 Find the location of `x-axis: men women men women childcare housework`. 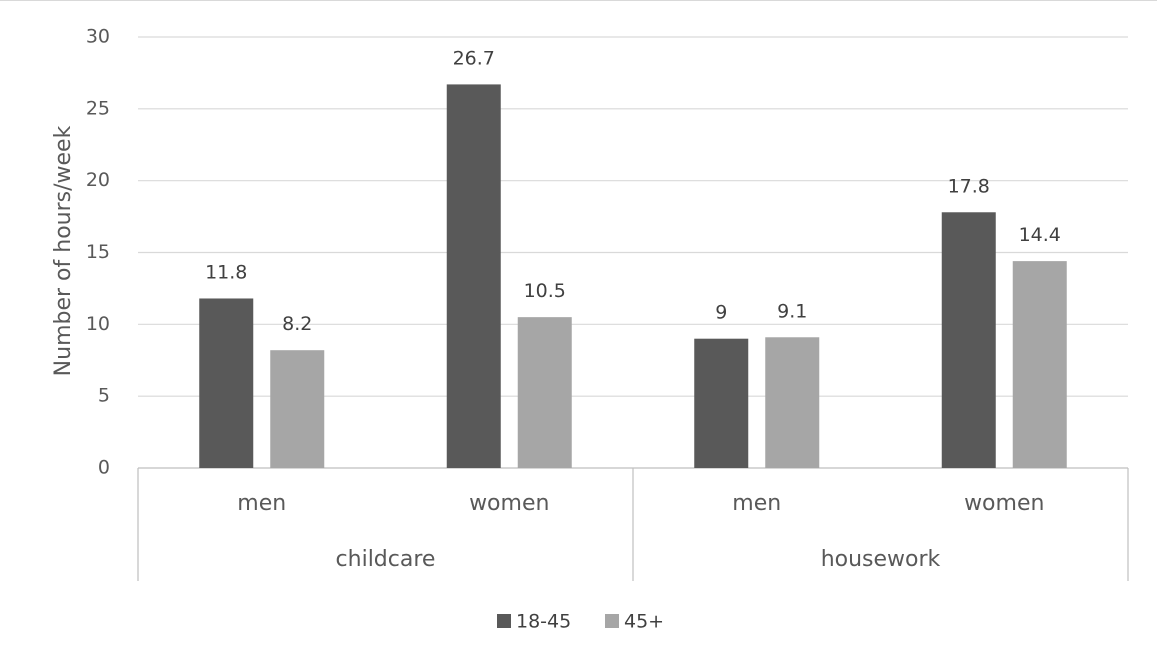

x-axis: men women men women childcare housework is located at coordinates (633, 524).